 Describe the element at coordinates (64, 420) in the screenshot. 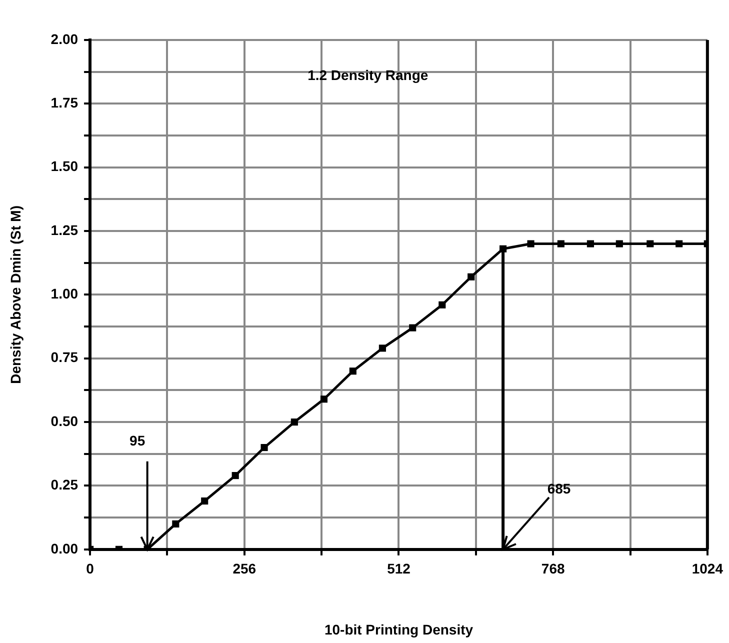

I see `y-tick-label: 0.50` at that location.